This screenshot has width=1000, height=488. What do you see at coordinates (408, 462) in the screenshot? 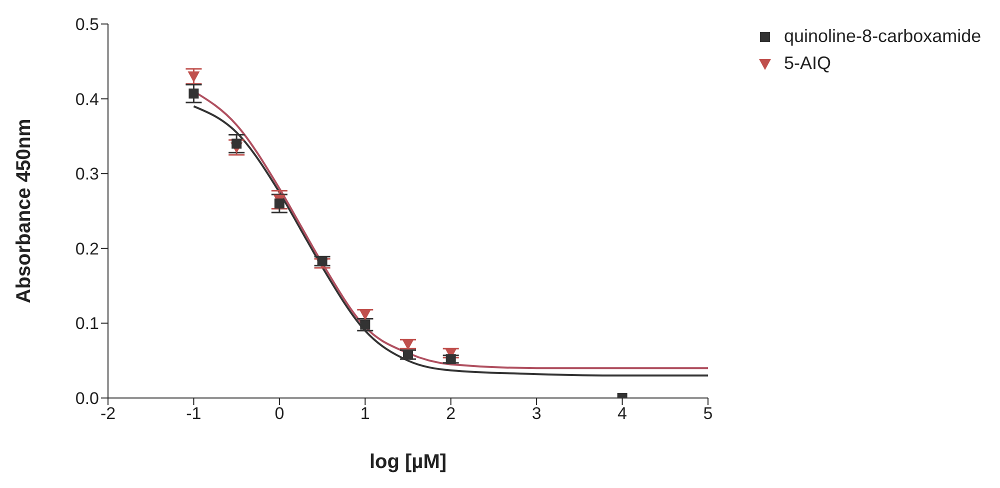
I see `x-axis-title: log [µM]` at bounding box center [408, 462].